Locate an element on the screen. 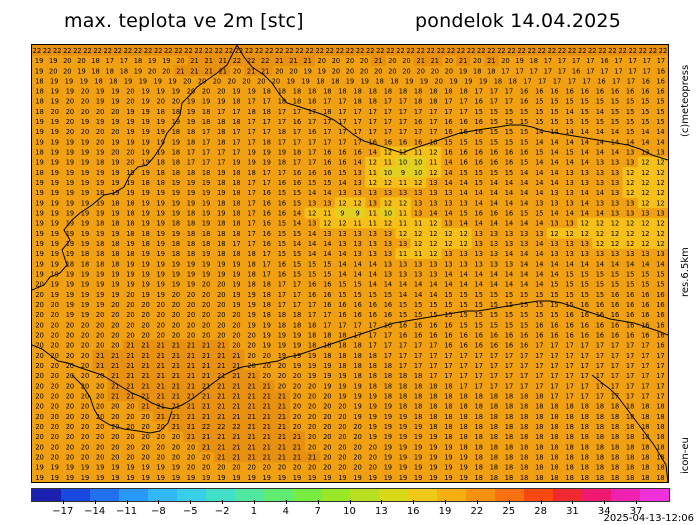 Image resolution: width=700 pixels, height=525 pixels. temperature-value: 11 is located at coordinates (418, 254).